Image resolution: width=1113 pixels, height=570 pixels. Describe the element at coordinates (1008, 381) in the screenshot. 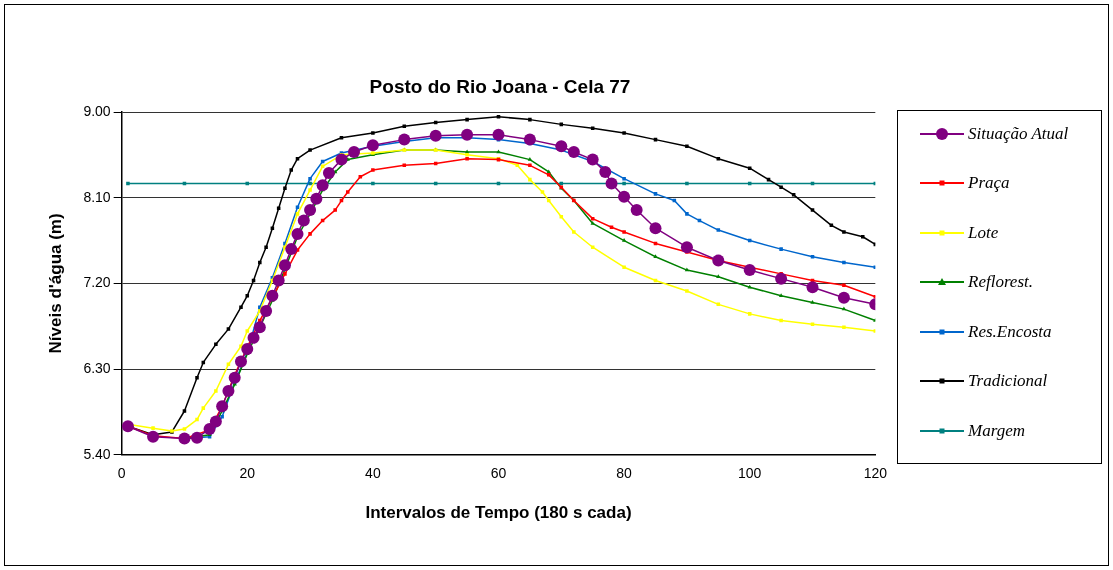

I see `legend-label: Tradicional` at that location.